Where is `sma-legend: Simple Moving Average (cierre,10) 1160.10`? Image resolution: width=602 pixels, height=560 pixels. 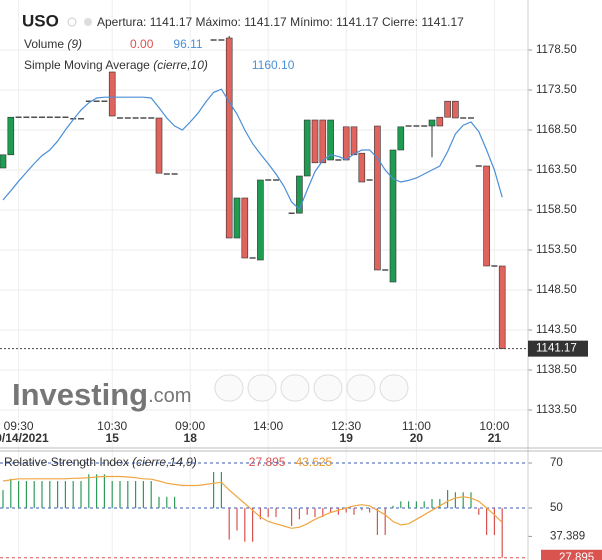 sma-legend: Simple Moving Average (cierre,10) 1160.10 is located at coordinates (159, 65).